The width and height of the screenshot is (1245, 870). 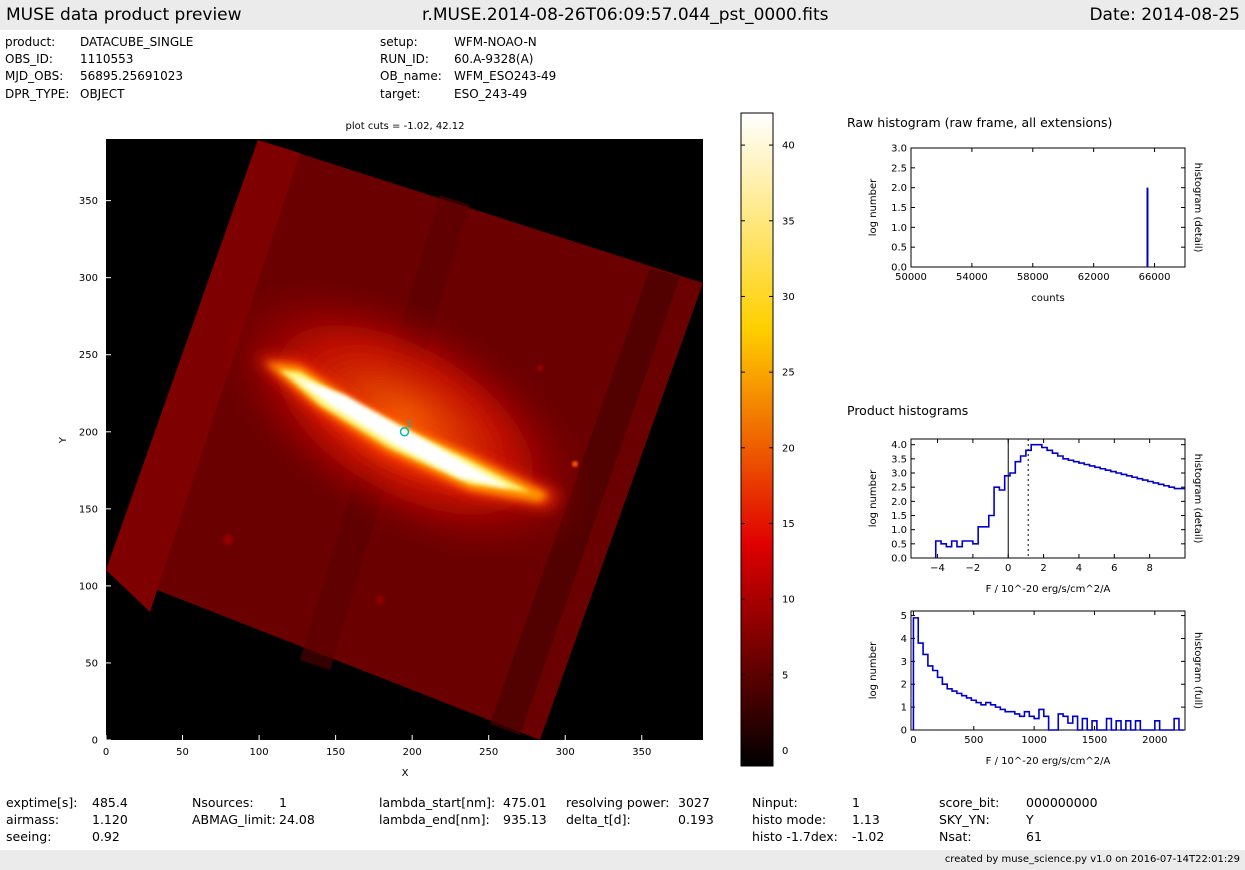 I want to click on stat-value: 24.08, so click(x=297, y=819).